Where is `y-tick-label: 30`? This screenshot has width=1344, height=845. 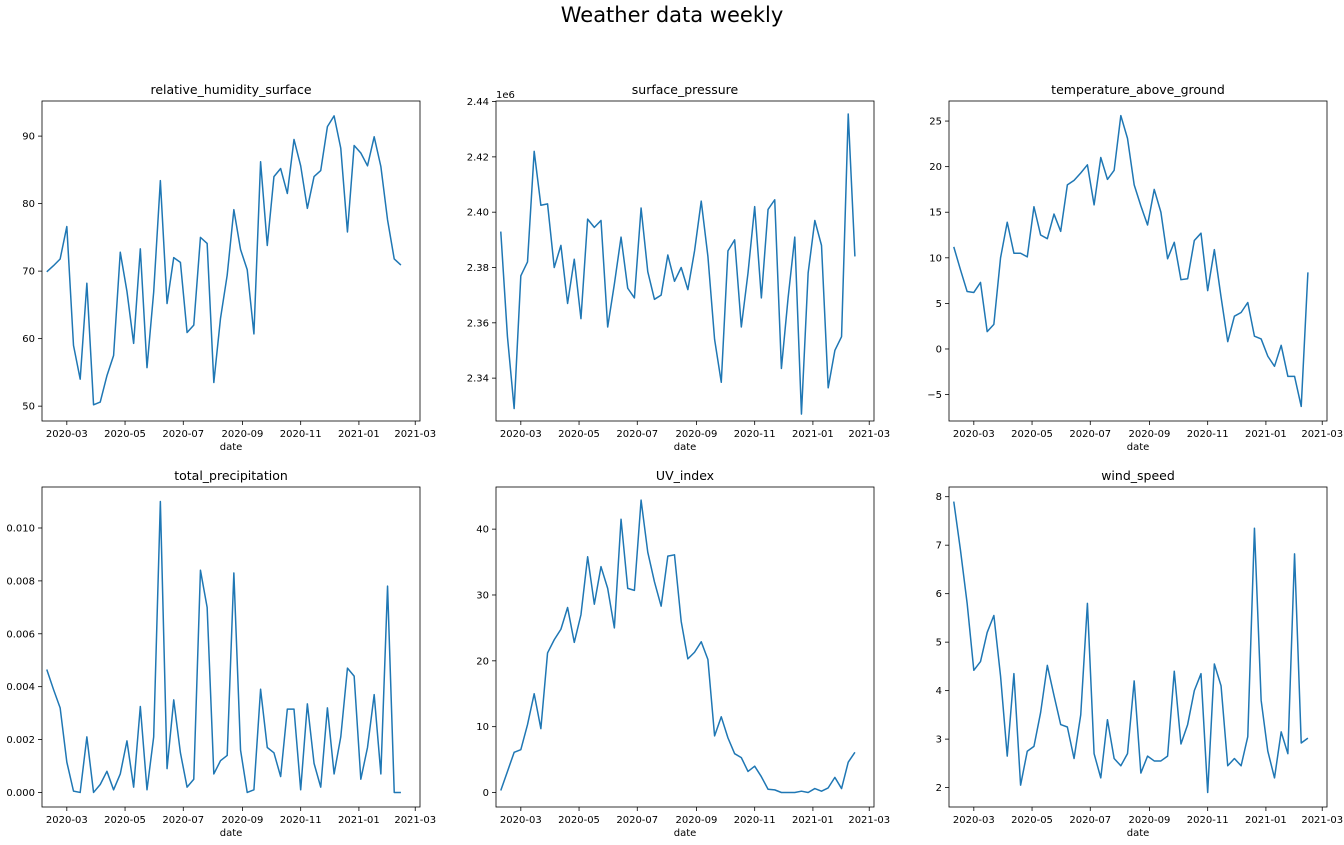
y-tick-label: 30 is located at coordinates (482, 595).